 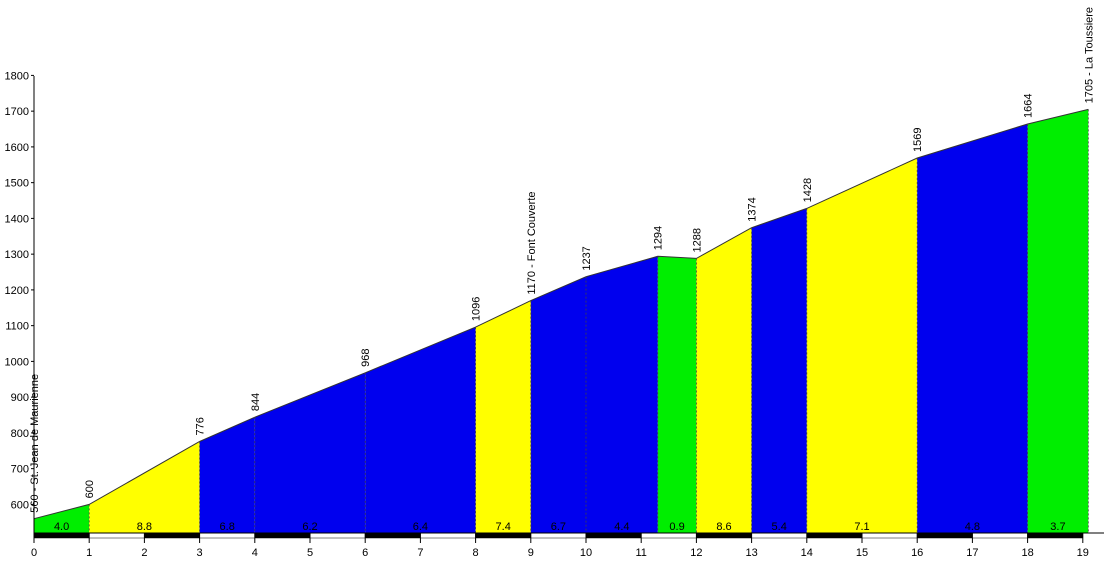 I want to click on y-tick-label: 800, so click(x=20, y=434).